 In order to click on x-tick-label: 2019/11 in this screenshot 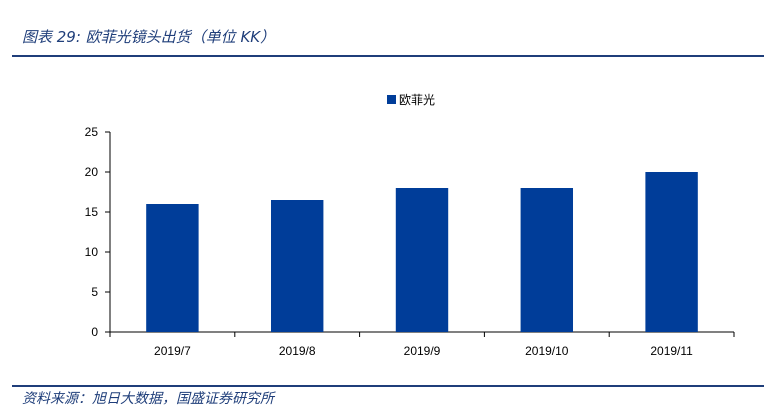, I will do `click(671, 351)`.